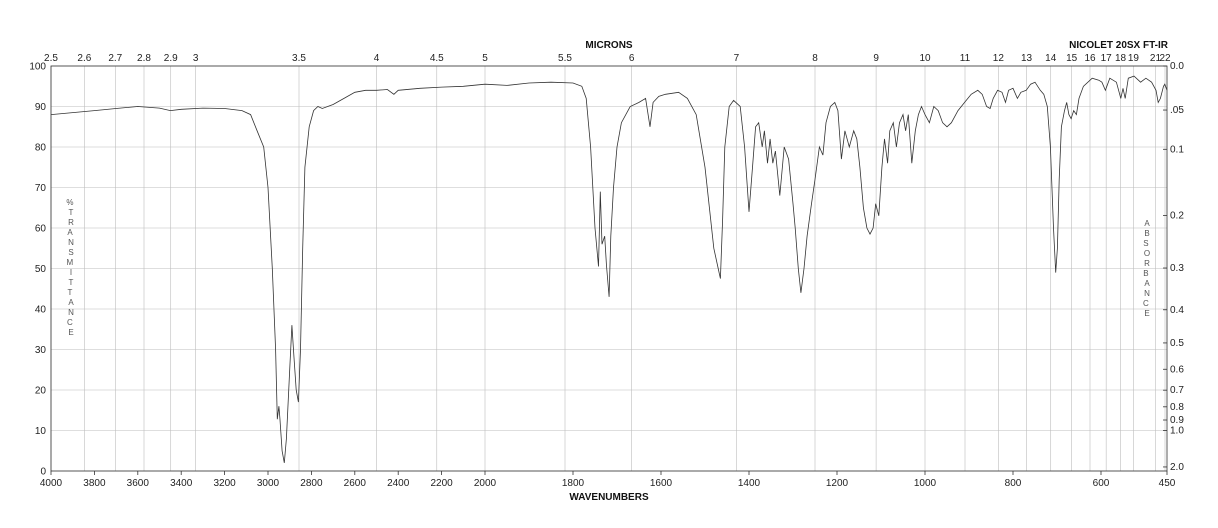 Image resolution: width=1218 pixels, height=528 pixels. Describe the element at coordinates (1177, 110) in the screenshot. I see `absorbance-tick-label: .05` at that location.